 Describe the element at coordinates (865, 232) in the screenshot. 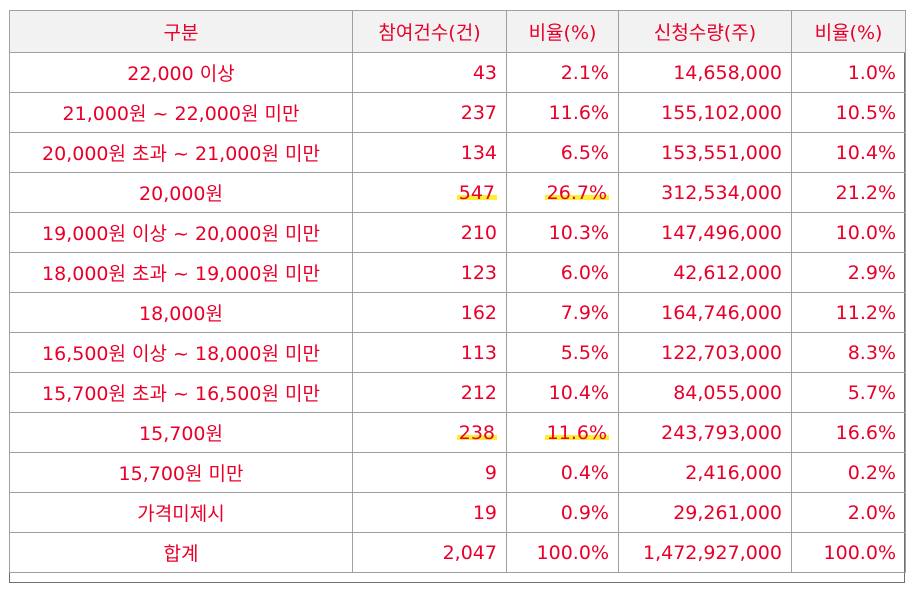

I see `cell-value: 10.0%` at that location.